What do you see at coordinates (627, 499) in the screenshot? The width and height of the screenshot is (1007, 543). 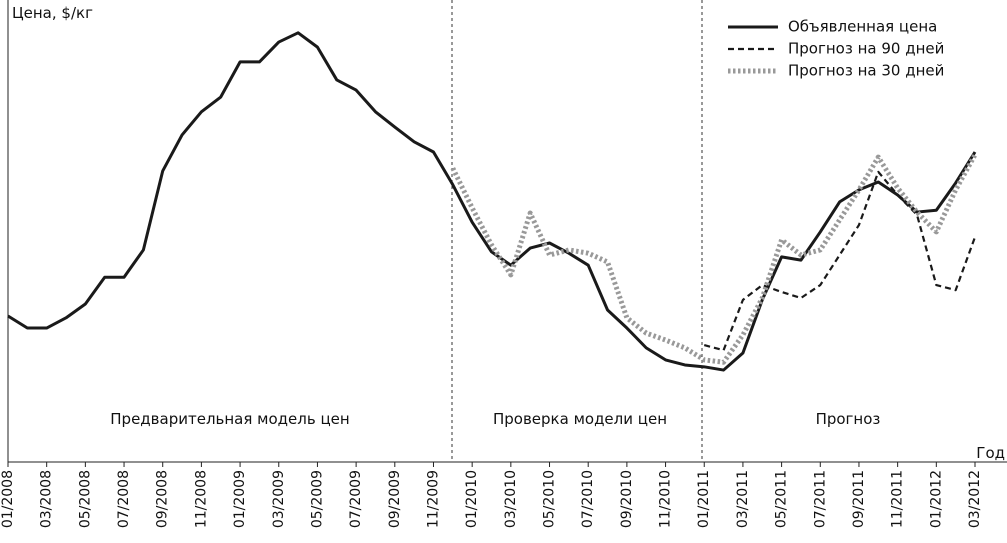 I see `x-tick-label: 09/2010` at bounding box center [627, 499].